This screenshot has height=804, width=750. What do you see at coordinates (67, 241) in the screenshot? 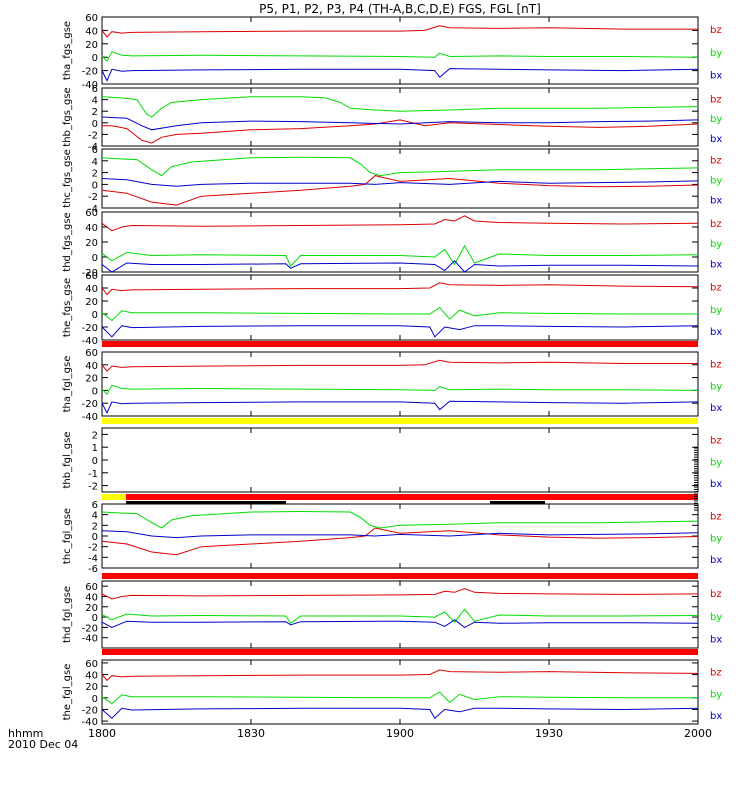
I see `panel-ylabel: thd_fgs_gse` at bounding box center [67, 241].